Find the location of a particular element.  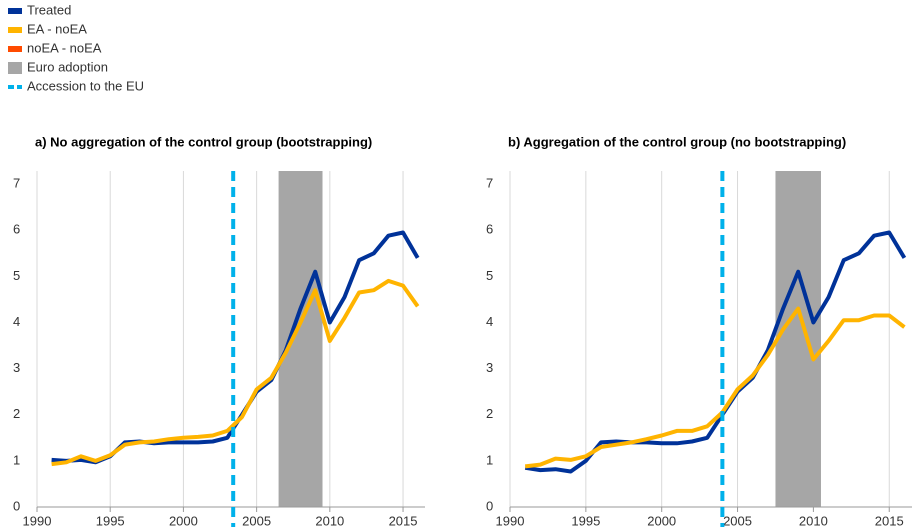

legend-label: Euro adoption is located at coordinates (67, 66).